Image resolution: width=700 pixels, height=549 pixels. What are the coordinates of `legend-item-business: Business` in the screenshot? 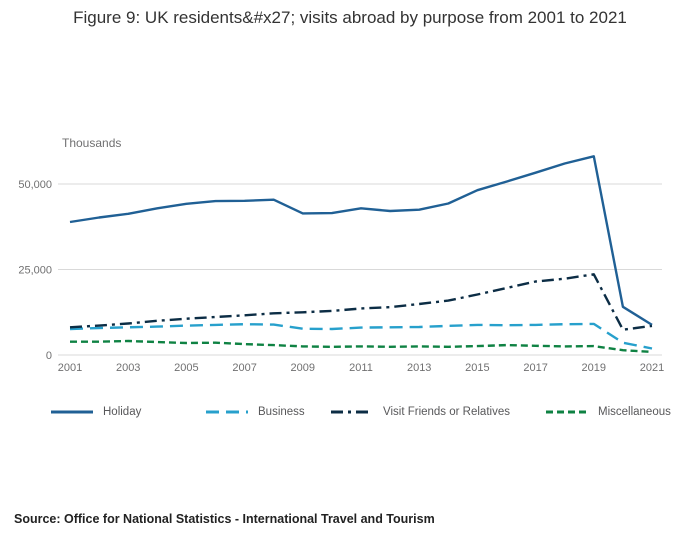 It's located at (255, 412).